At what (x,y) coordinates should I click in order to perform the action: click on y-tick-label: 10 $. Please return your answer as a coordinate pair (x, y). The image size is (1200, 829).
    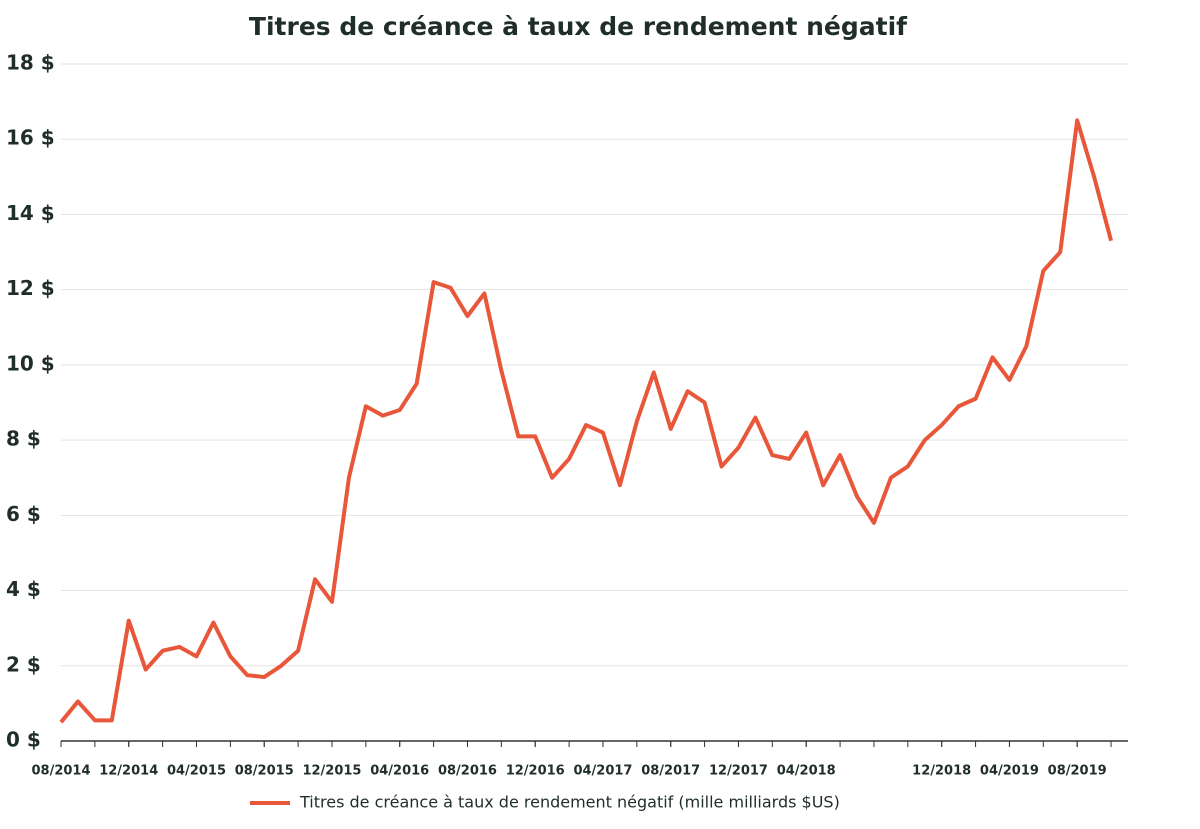
    Looking at the image, I should click on (30, 363).